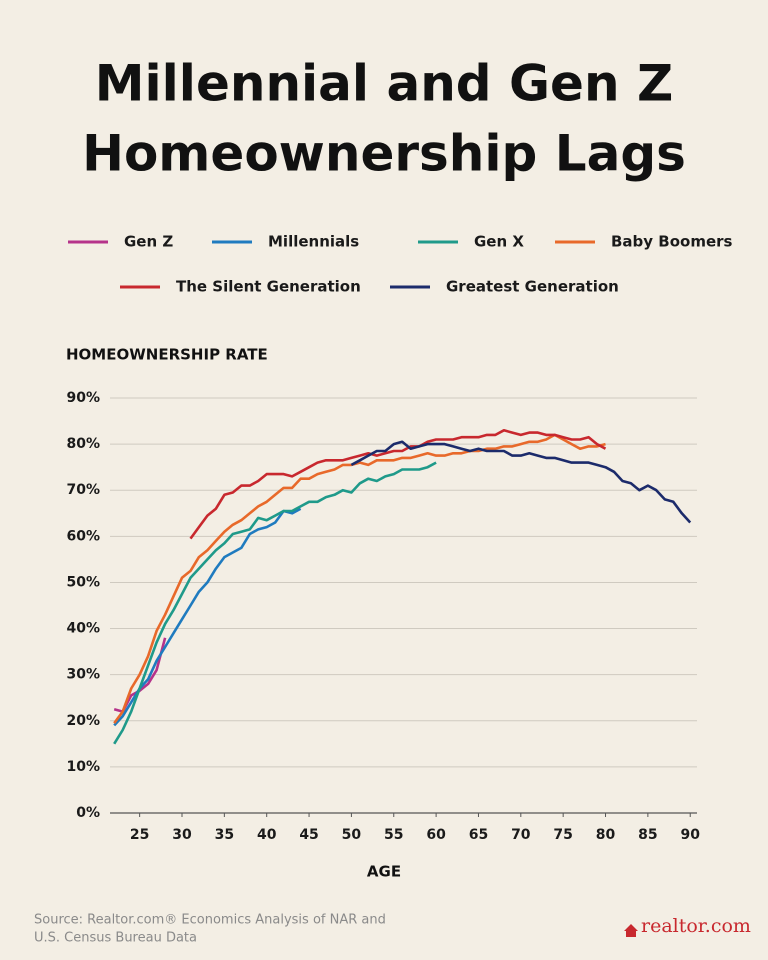  Describe the element at coordinates (167, 355) in the screenshot. I see `y-axis-label: HOMEOWNERSHIP RATE` at that location.